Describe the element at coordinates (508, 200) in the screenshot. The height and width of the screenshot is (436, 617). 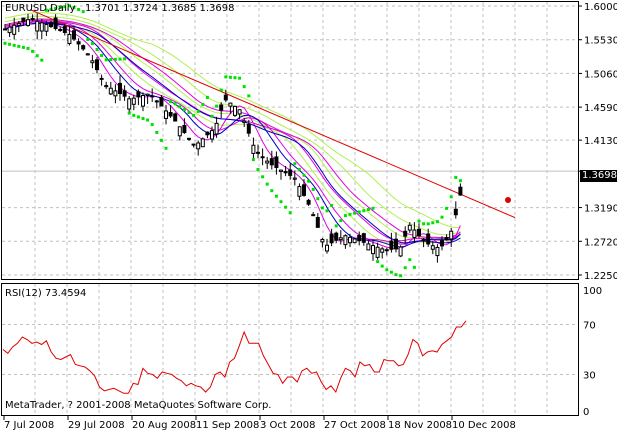
I see `trendline-anchor-point` at that location.